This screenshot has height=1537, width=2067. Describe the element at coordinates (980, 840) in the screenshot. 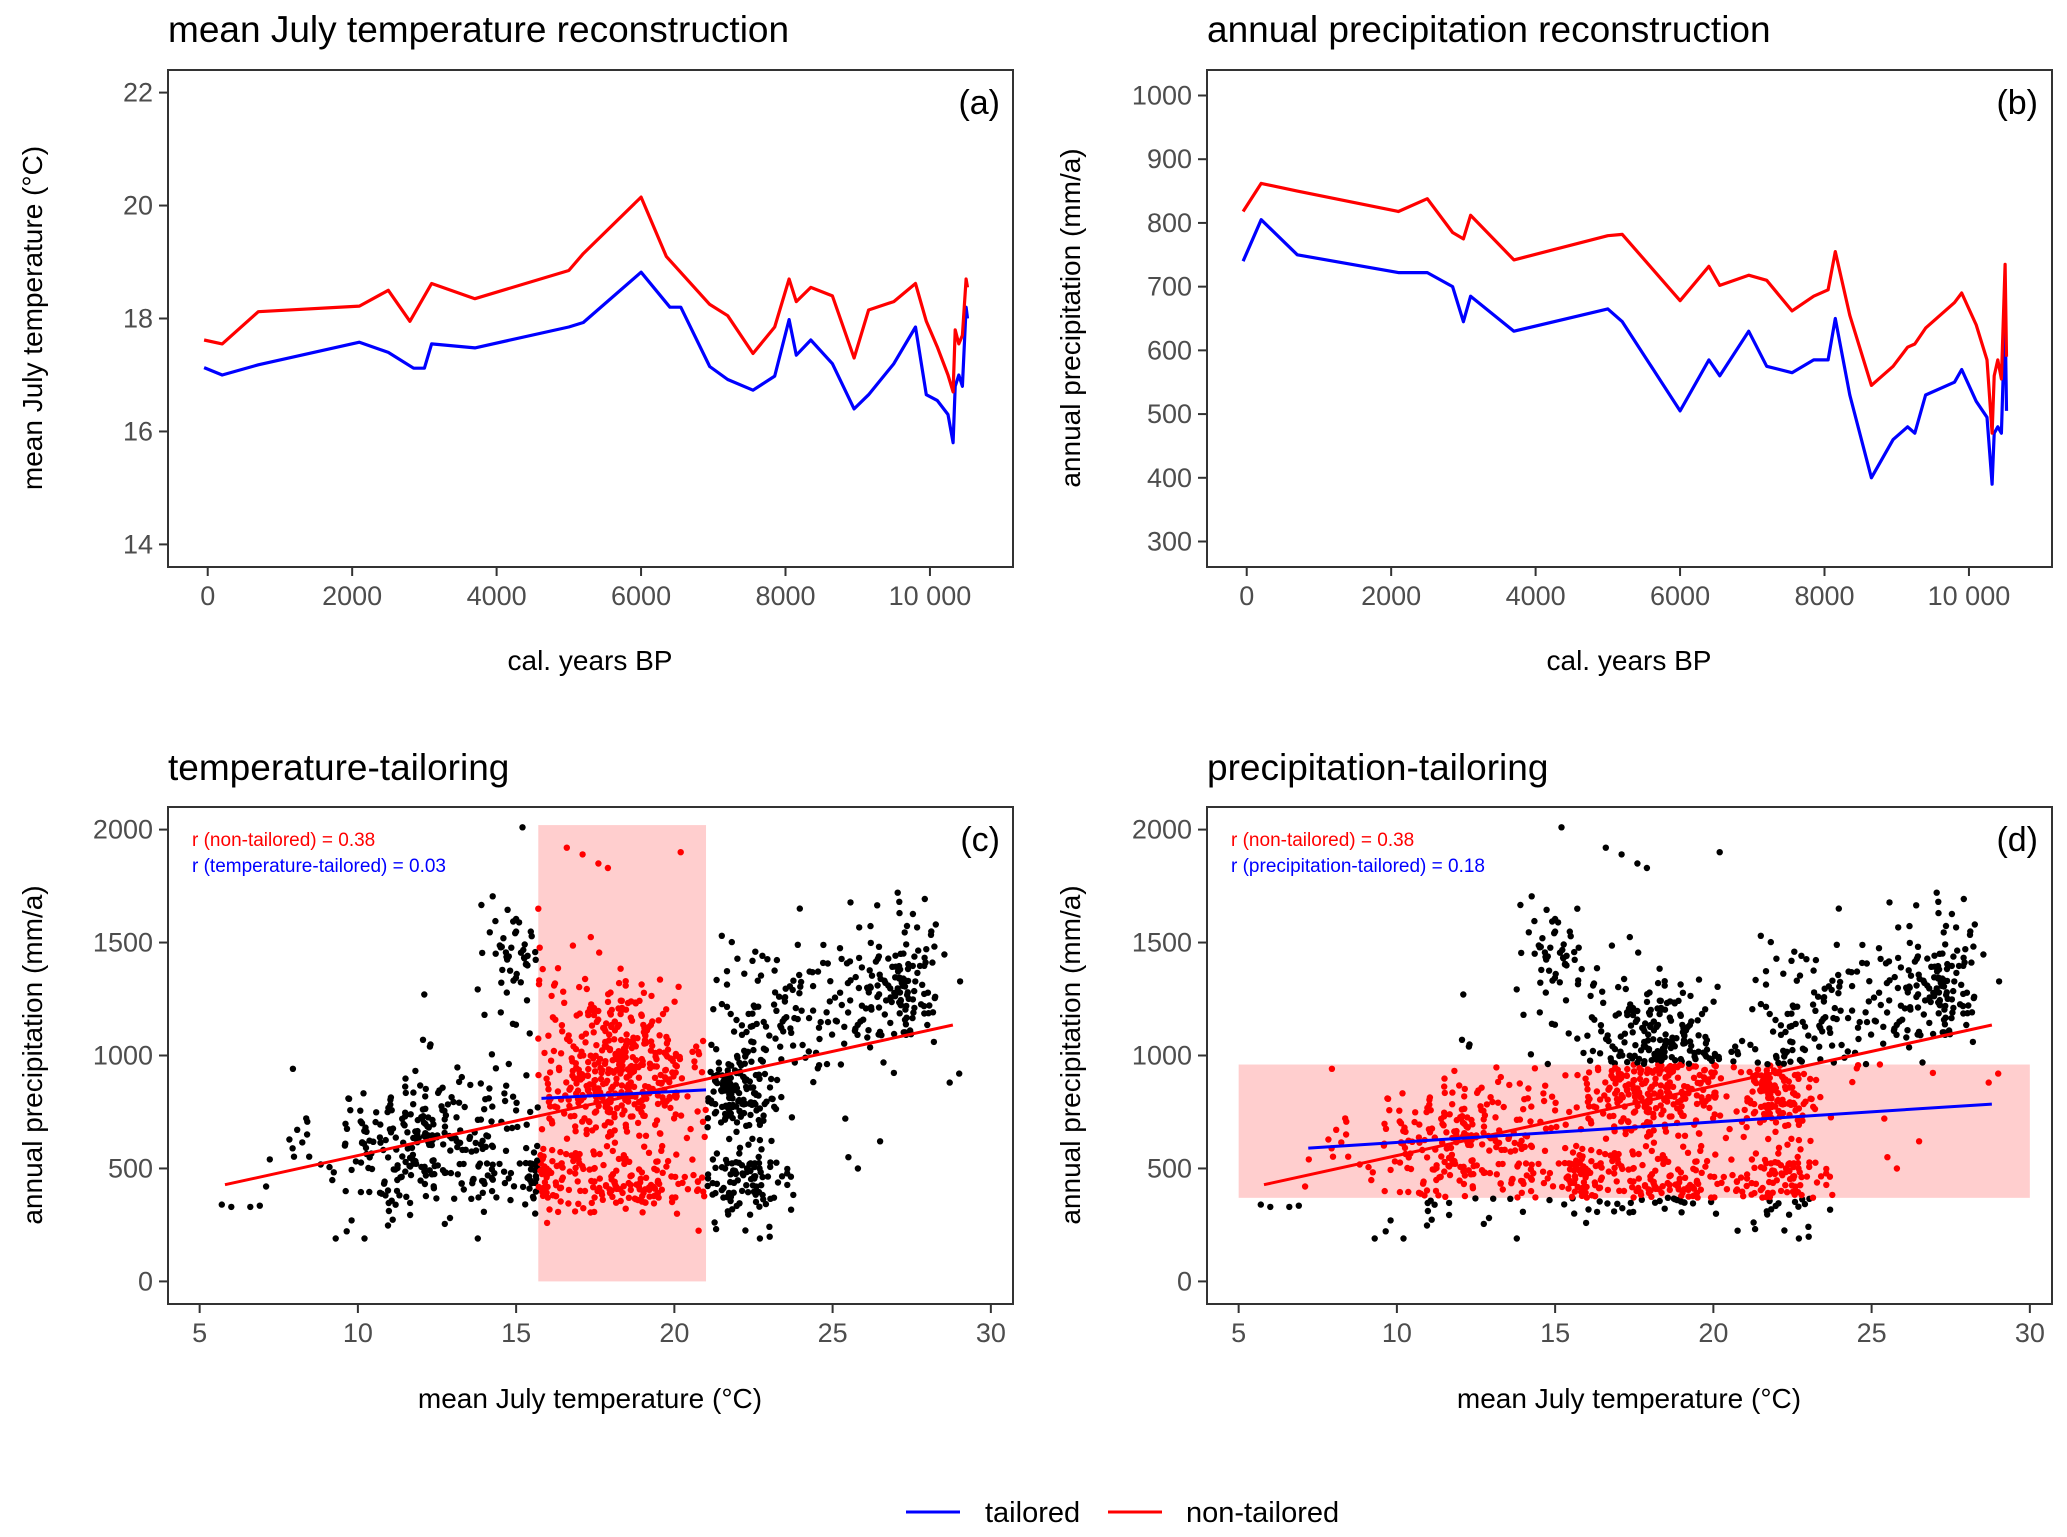

I see `panel-c-tag: (c)` at that location.